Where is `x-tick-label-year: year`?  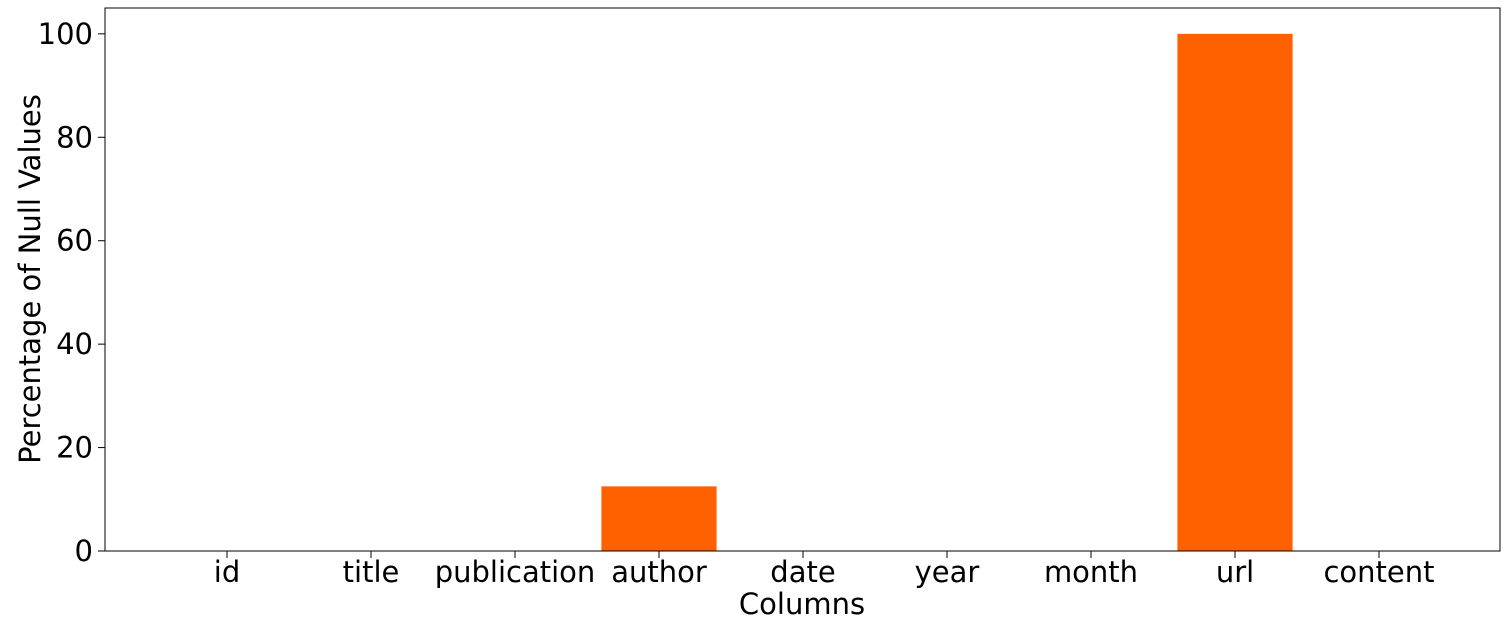
x-tick-label-year: year is located at coordinates (947, 572).